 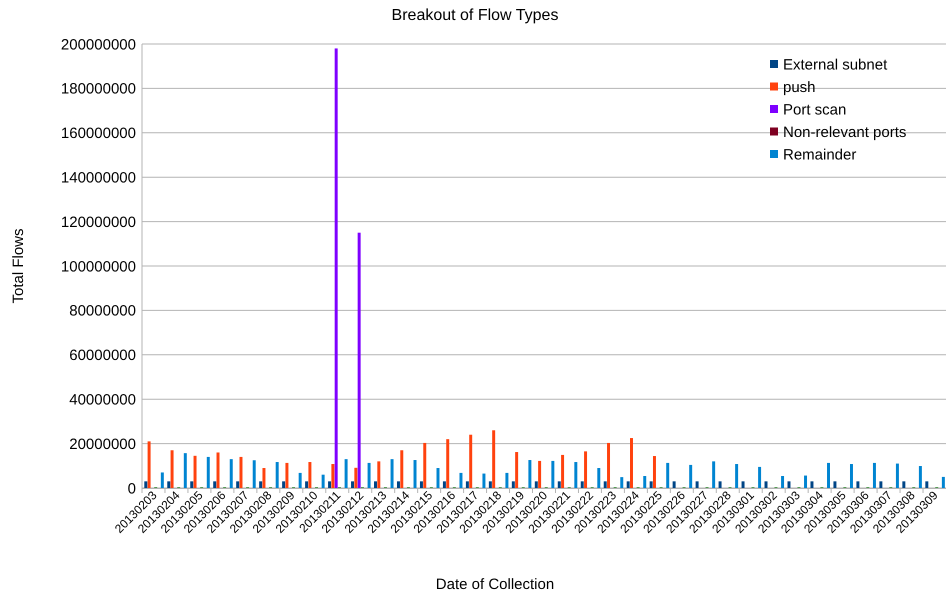 I want to click on x-axis-title: Date of Collection, so click(x=495, y=584).